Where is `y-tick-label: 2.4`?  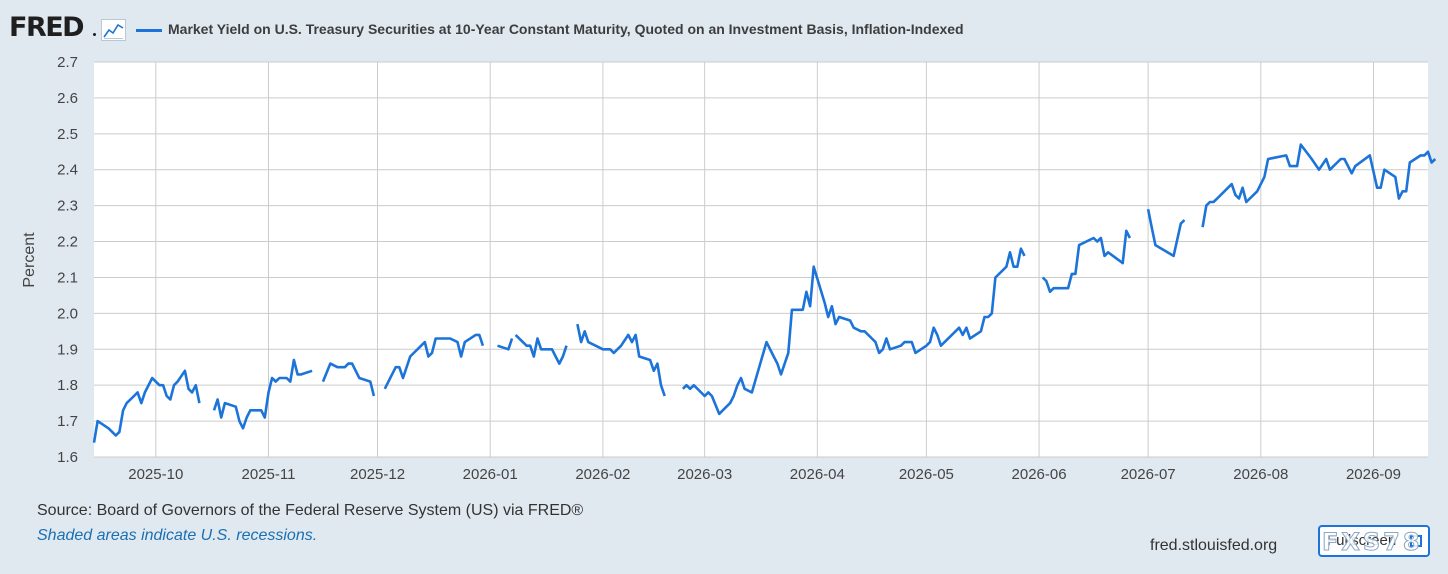
y-tick-label: 2.4 is located at coordinates (67, 170).